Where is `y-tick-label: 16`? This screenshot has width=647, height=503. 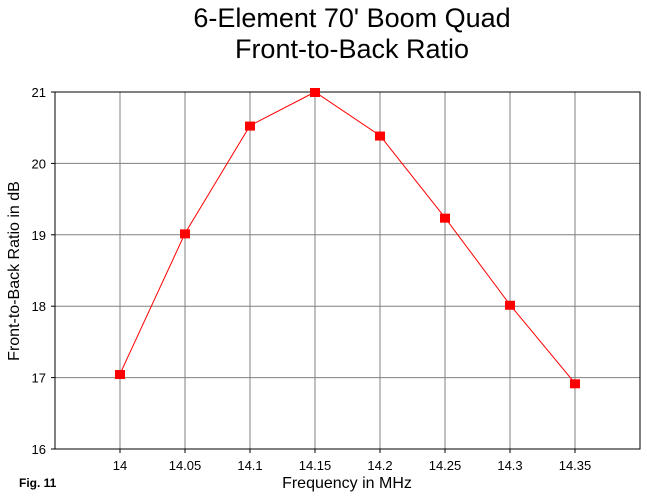 y-tick-label: 16 is located at coordinates (39, 449).